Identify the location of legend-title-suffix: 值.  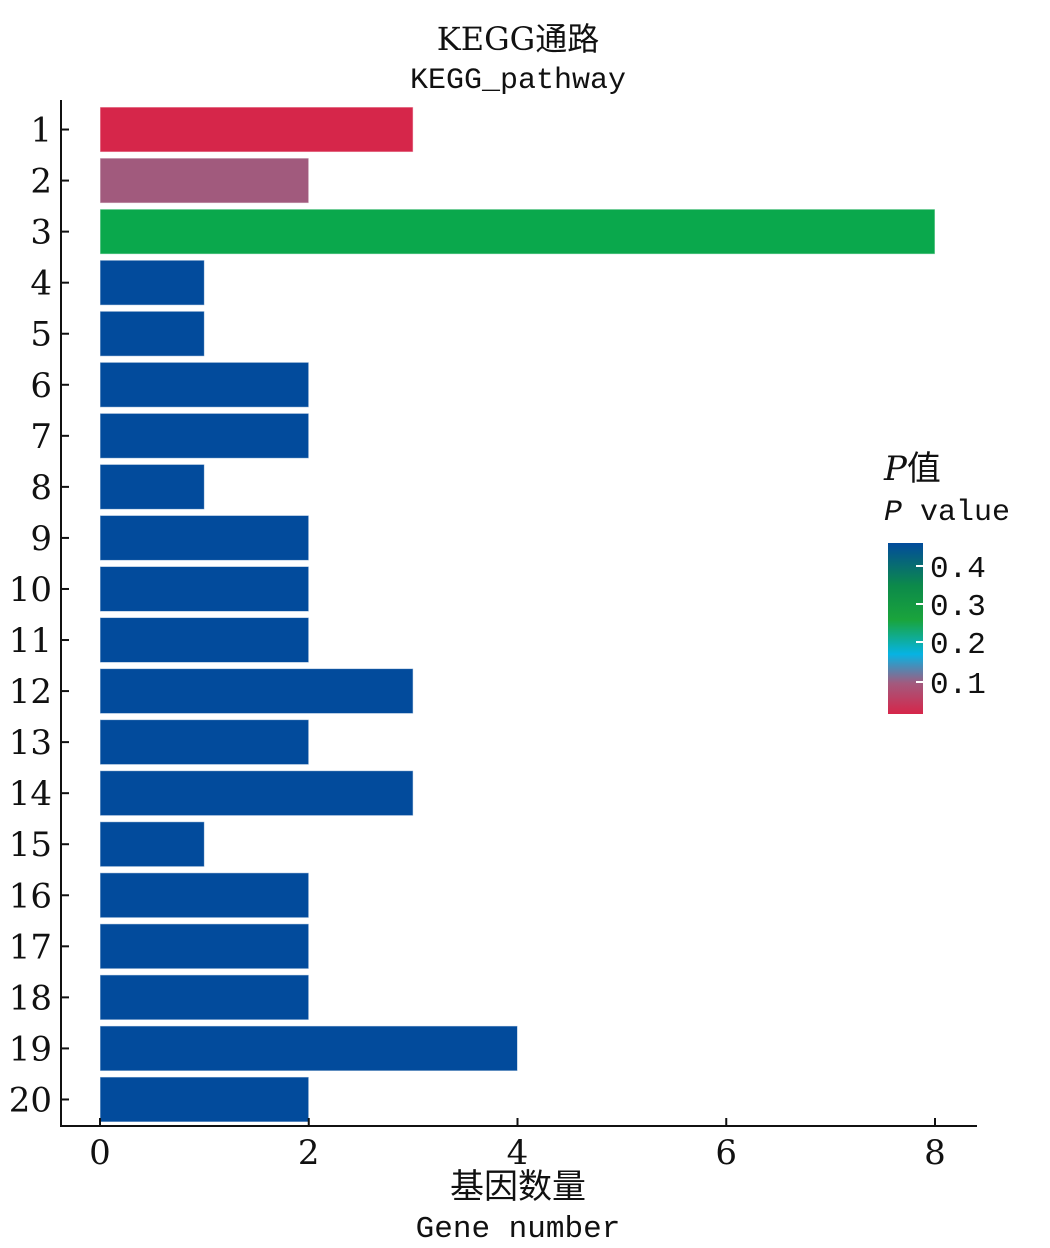
(924, 469).